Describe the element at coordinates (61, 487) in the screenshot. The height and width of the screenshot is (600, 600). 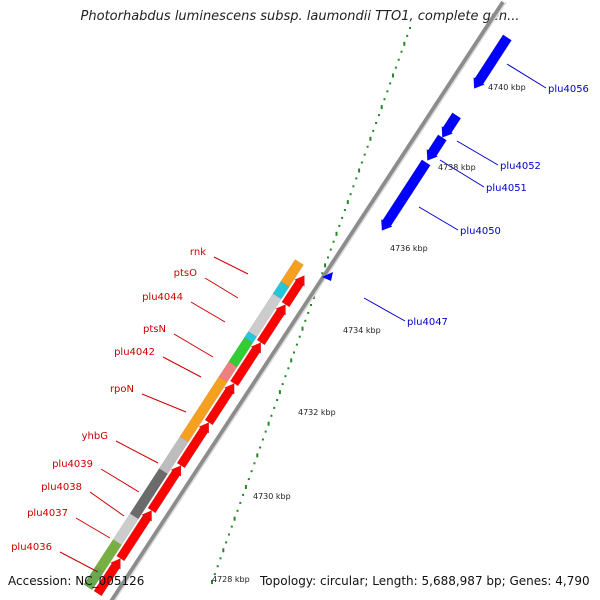
I see `gene-label-plu4038: plu4038` at that location.